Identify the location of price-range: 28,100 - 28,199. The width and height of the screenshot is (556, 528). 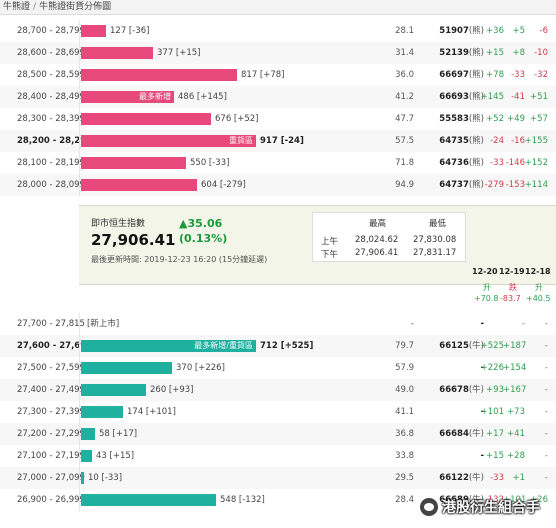
(51, 163).